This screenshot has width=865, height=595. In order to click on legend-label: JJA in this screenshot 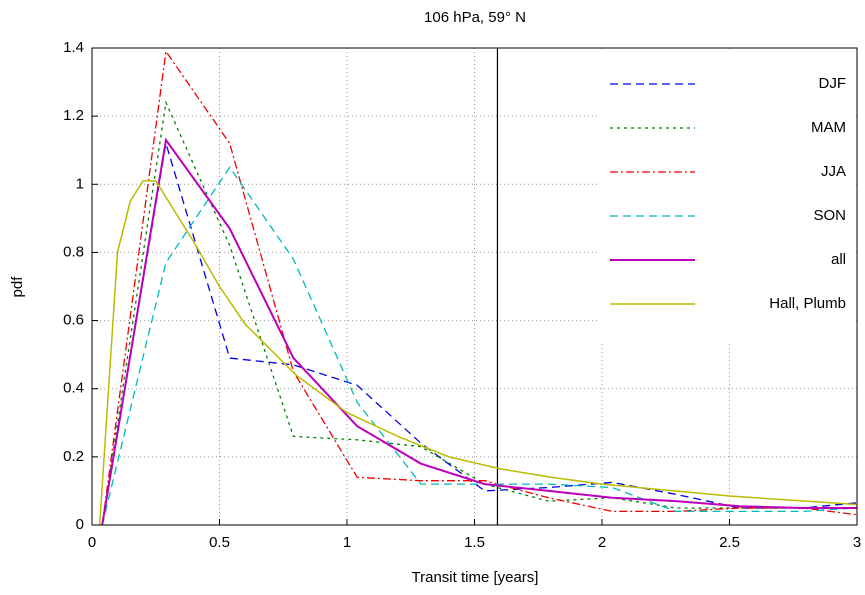, I will do `click(833, 171)`.